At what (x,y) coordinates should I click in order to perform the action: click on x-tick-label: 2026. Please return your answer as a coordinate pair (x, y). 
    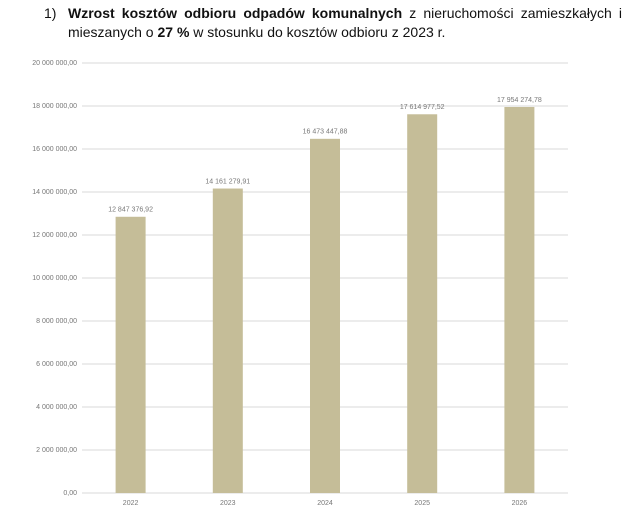
    Looking at the image, I should click on (520, 503).